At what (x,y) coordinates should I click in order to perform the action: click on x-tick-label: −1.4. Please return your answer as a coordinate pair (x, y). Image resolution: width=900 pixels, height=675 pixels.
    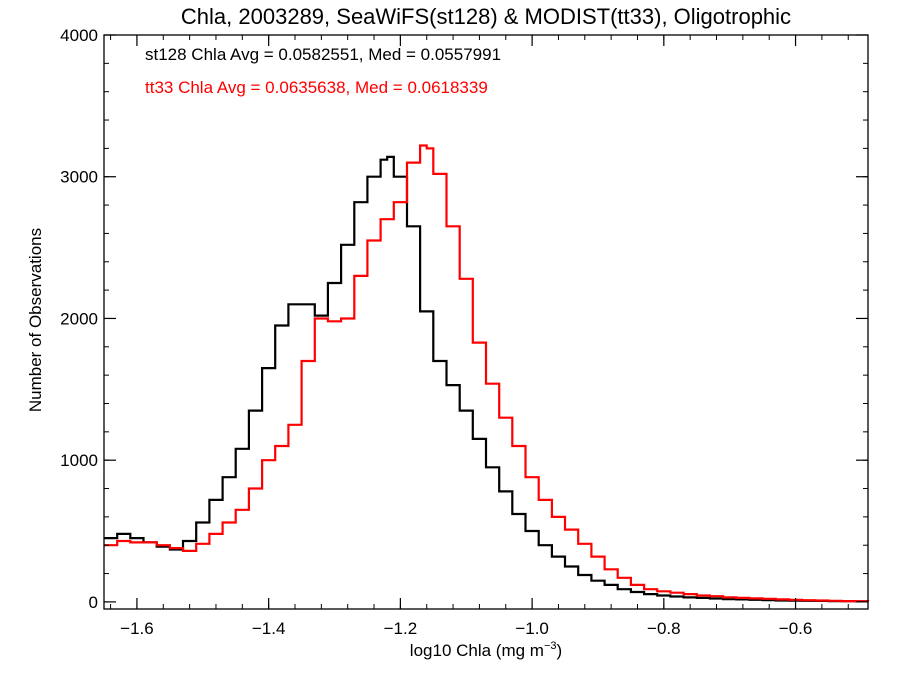
    Looking at the image, I should click on (269, 628).